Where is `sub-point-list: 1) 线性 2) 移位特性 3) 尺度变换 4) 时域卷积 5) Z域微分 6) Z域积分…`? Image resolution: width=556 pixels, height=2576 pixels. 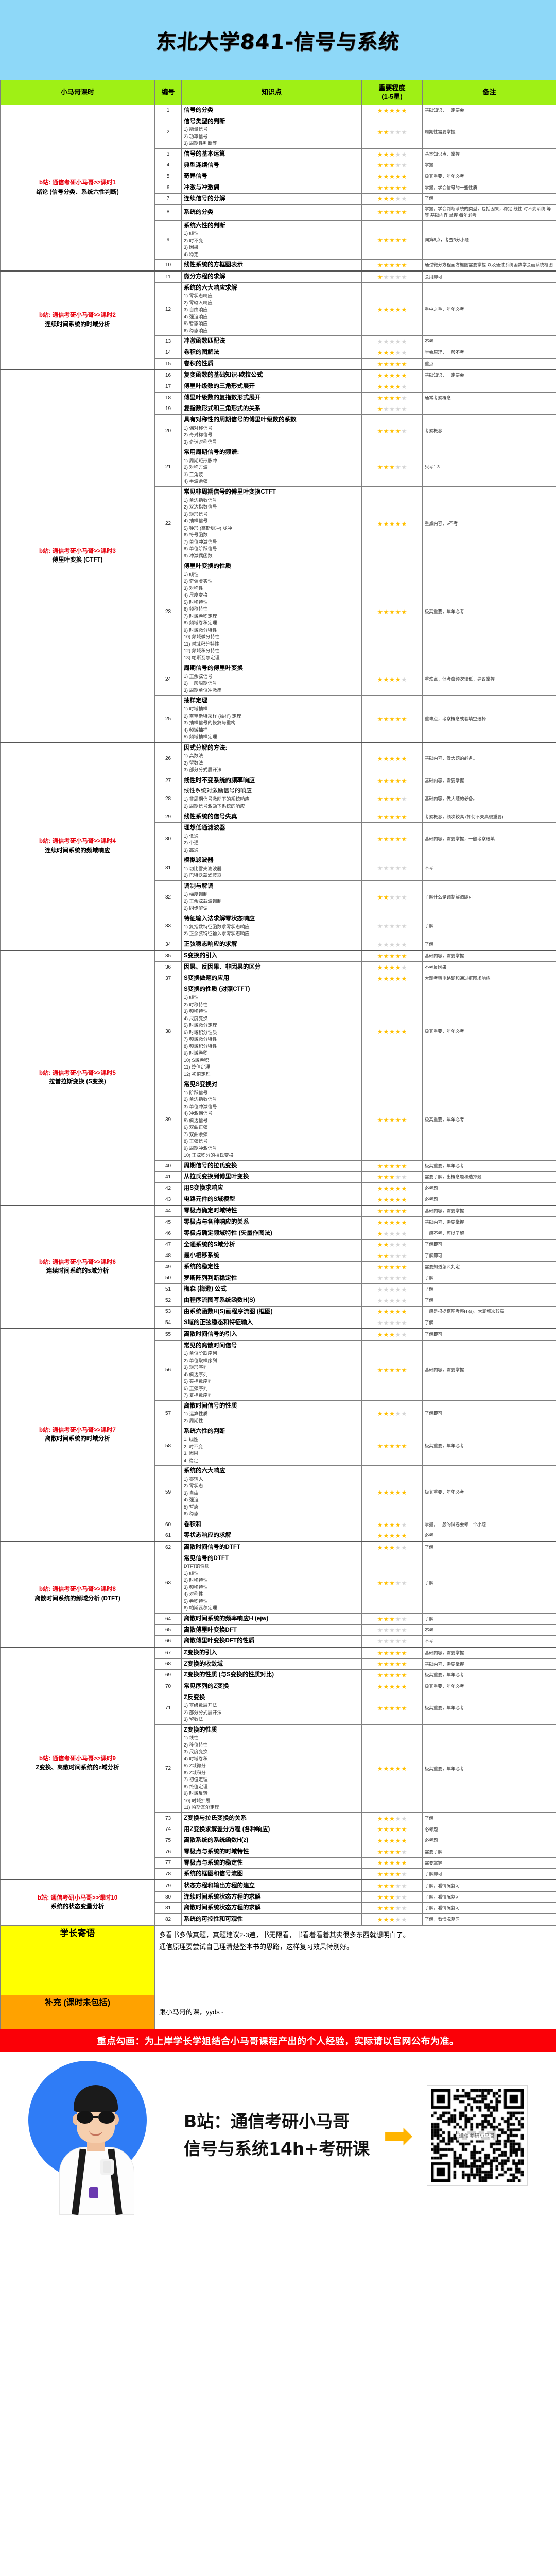
sub-point-list: 1) 线性 2) 移位特性 3) 尺度变换 4) 时域卷积 5) Z域微分 6) Z域积分… is located at coordinates (271, 1773).